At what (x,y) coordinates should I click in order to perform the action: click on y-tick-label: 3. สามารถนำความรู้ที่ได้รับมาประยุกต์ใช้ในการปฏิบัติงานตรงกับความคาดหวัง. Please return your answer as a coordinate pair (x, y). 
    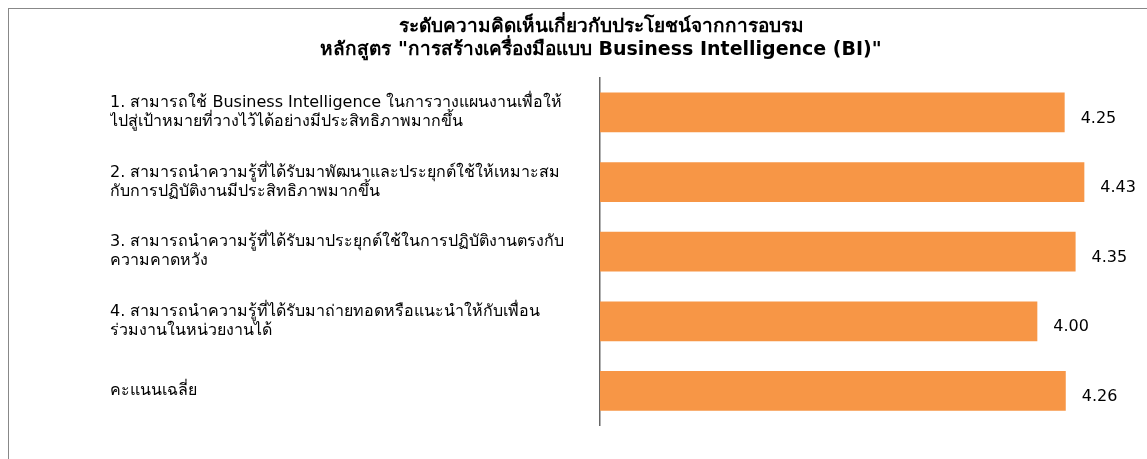
    Looking at the image, I should click on (337, 249).